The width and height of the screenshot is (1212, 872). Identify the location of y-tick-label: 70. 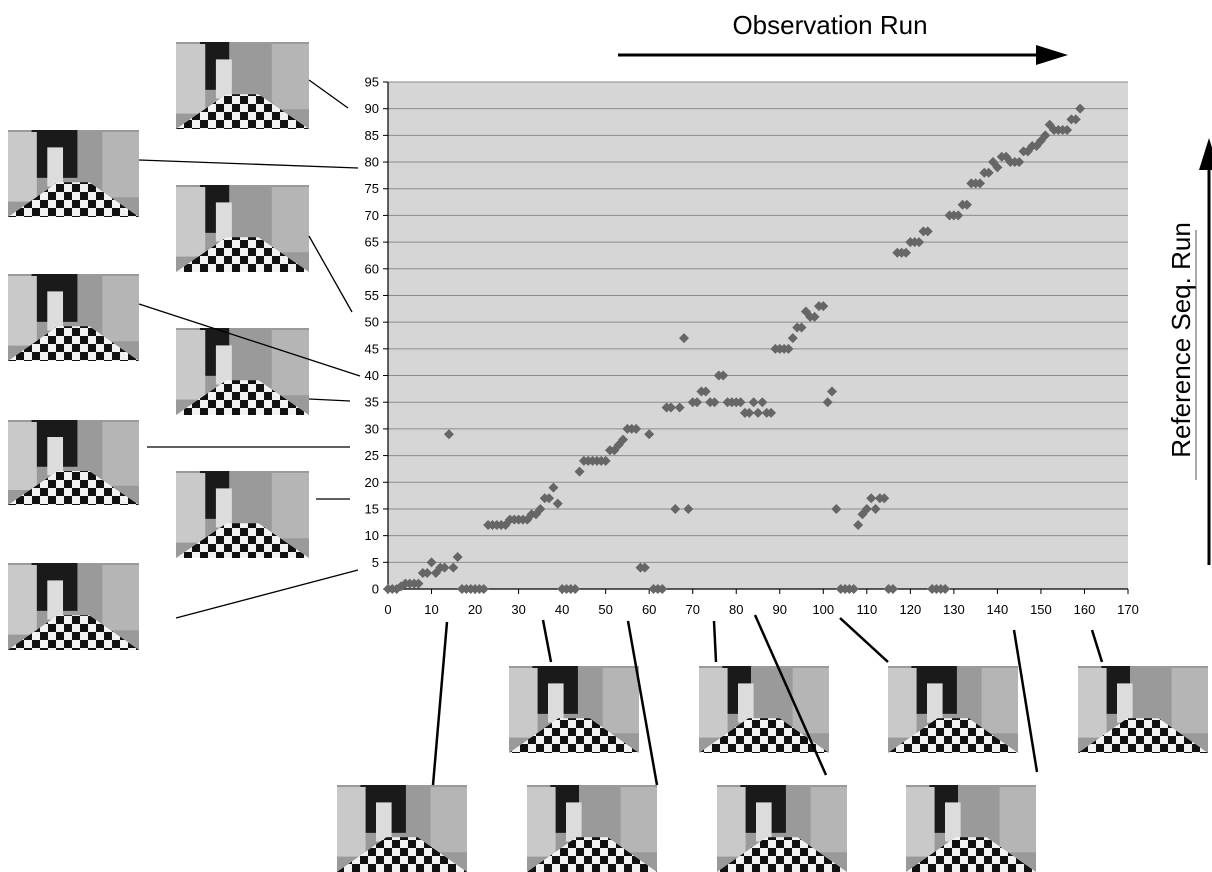
(372, 215).